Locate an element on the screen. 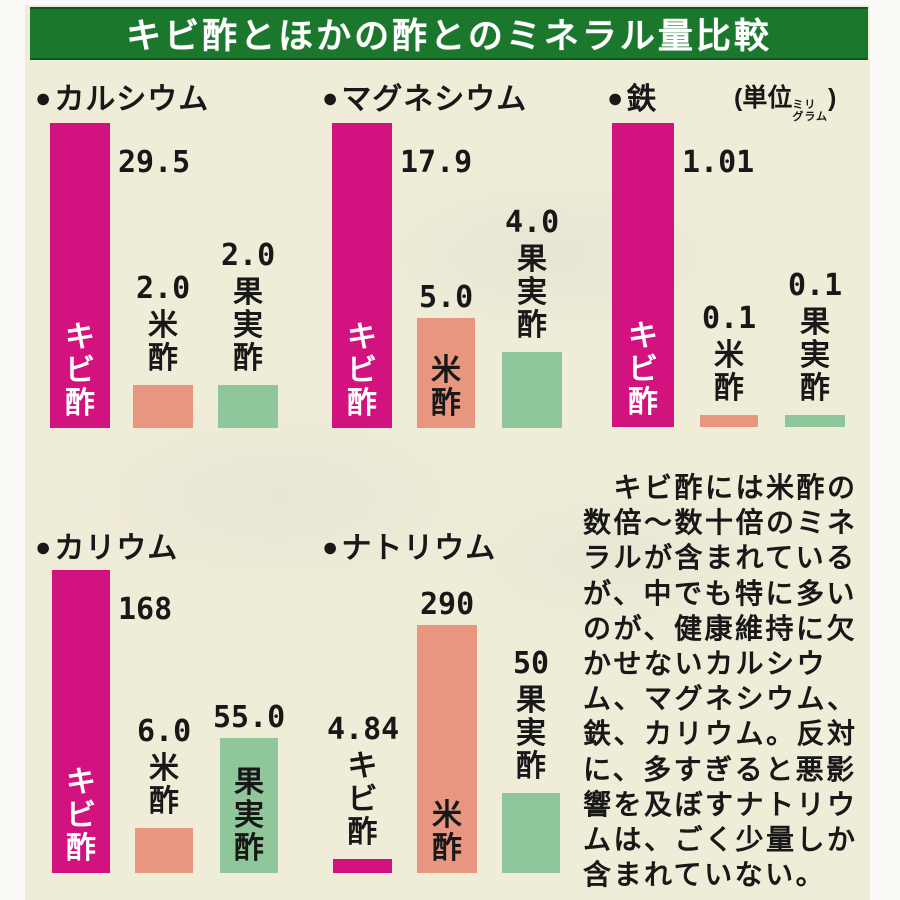 This screenshot has height=900, width=900. title-banner: キビ酢とほかの酢とのミネラル量比較 is located at coordinates (449, 33).